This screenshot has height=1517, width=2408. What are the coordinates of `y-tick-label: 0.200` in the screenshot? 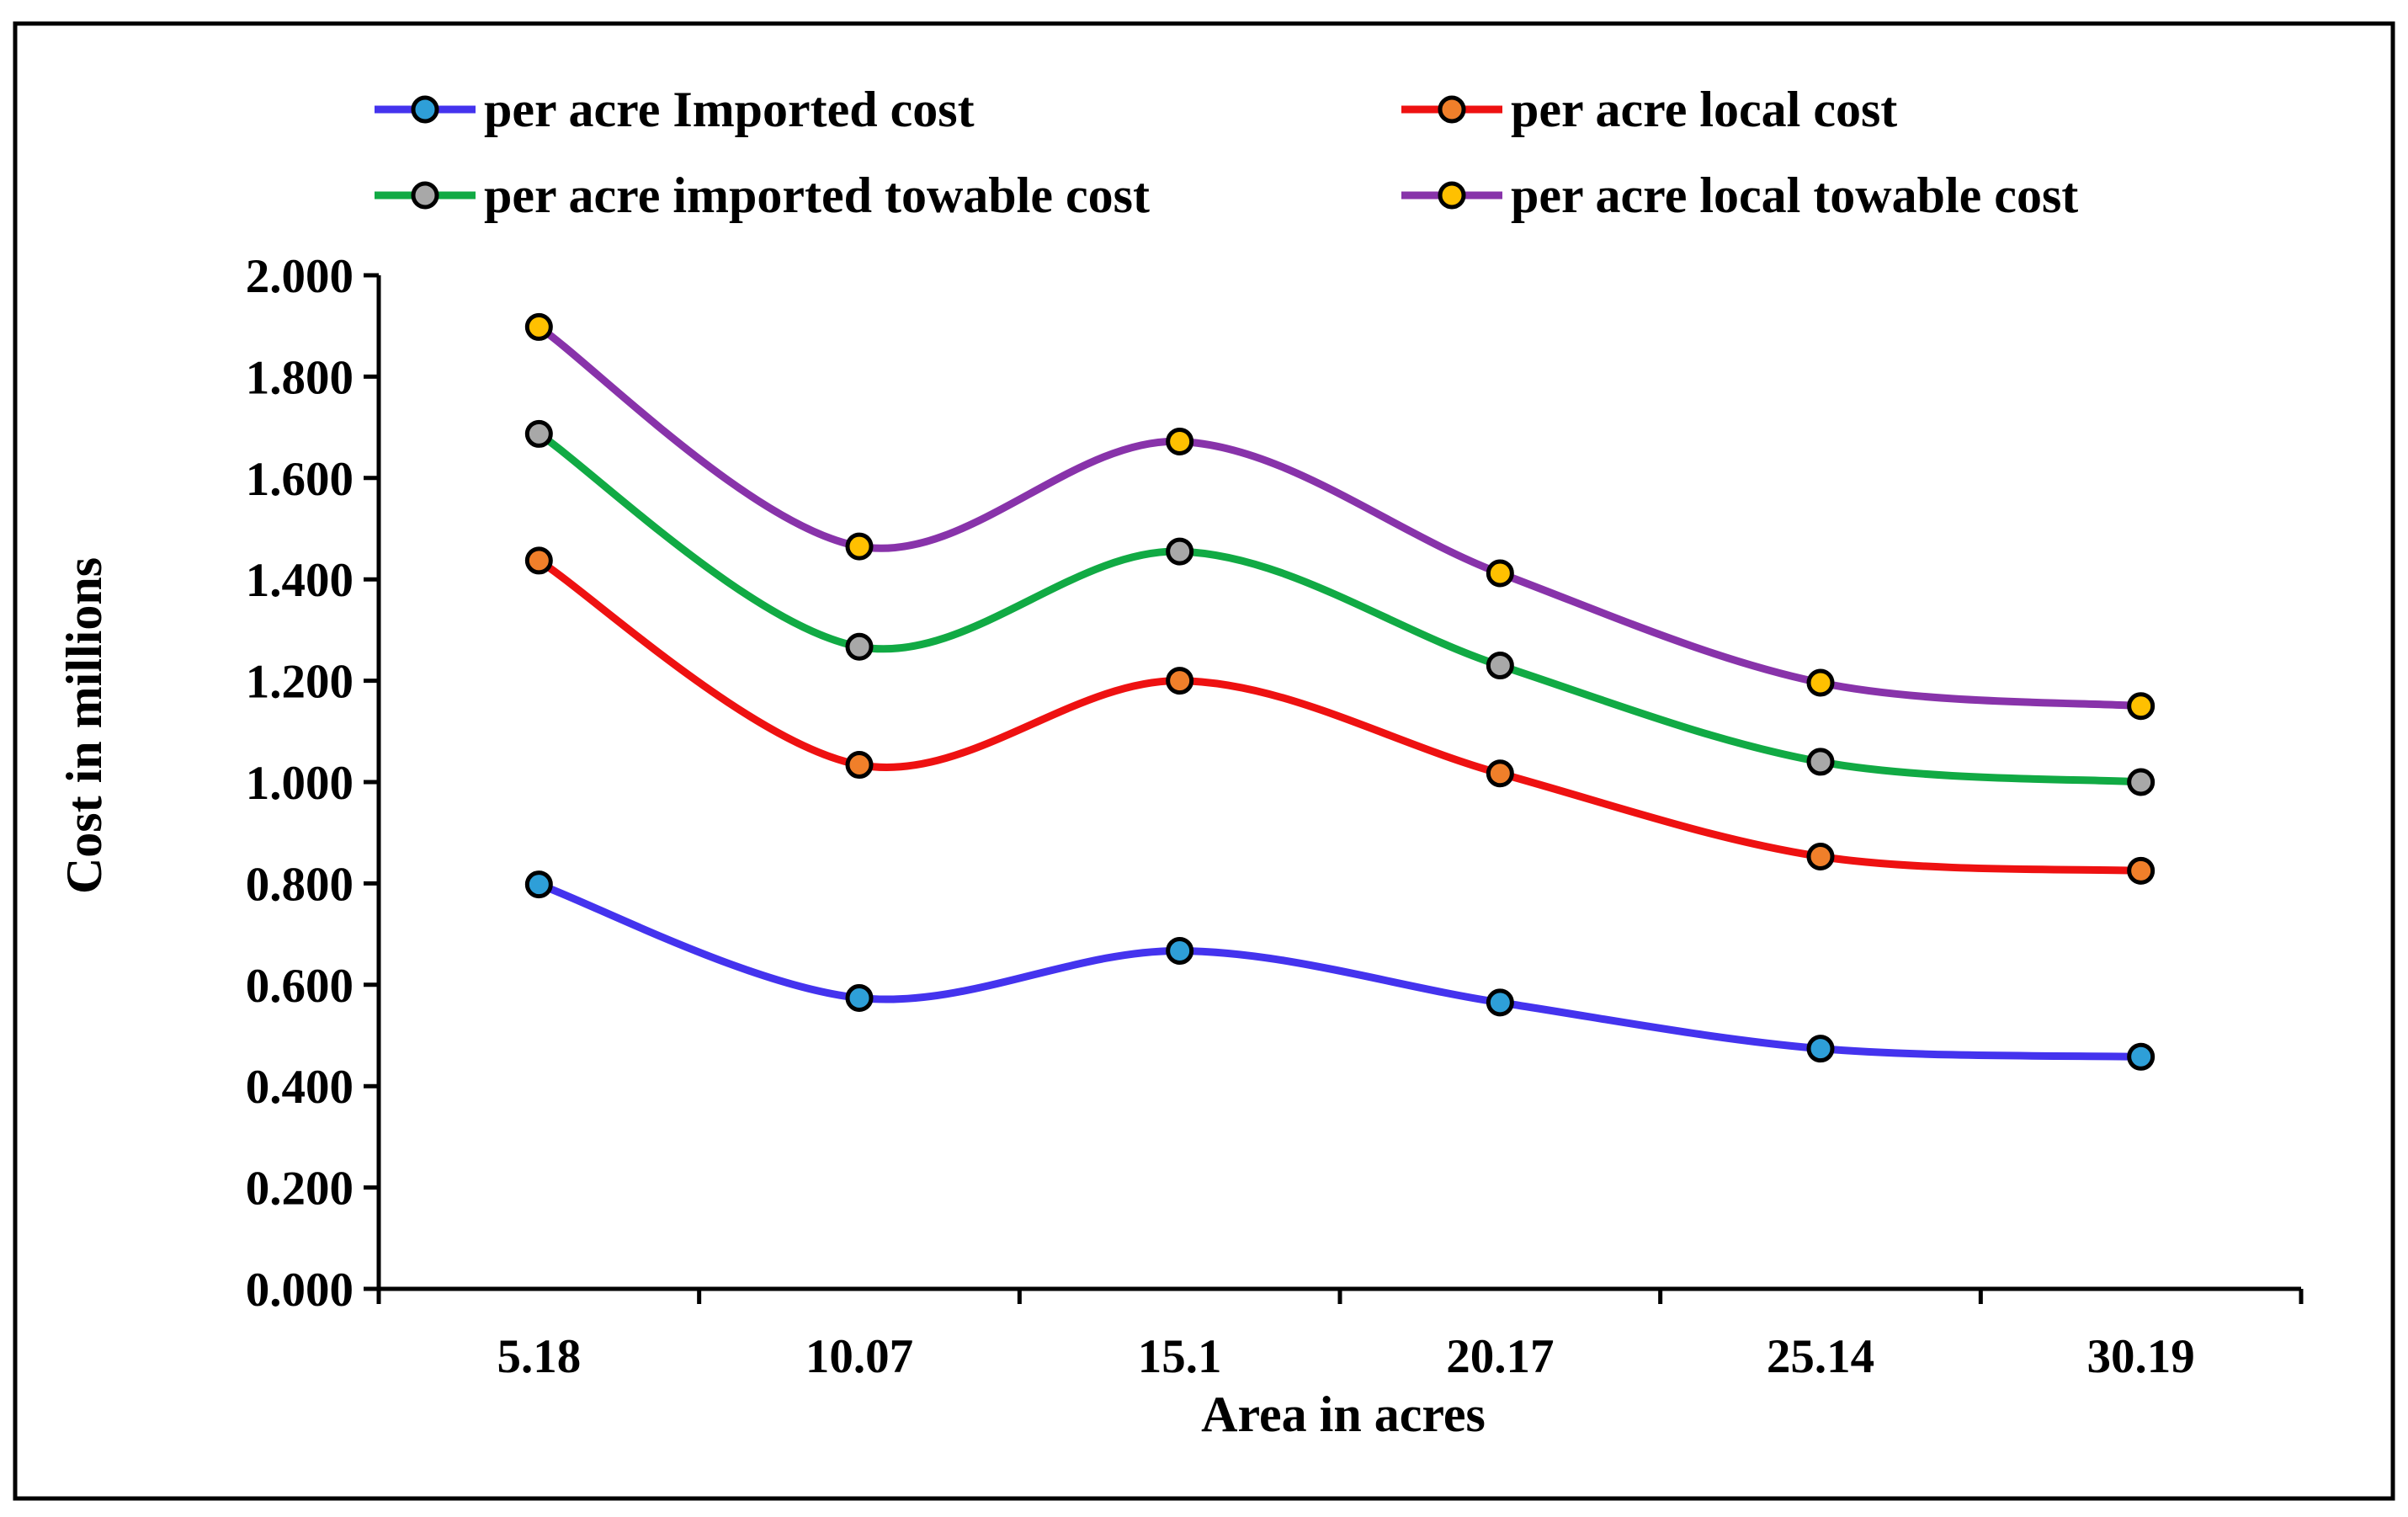 It's located at (299, 1189).